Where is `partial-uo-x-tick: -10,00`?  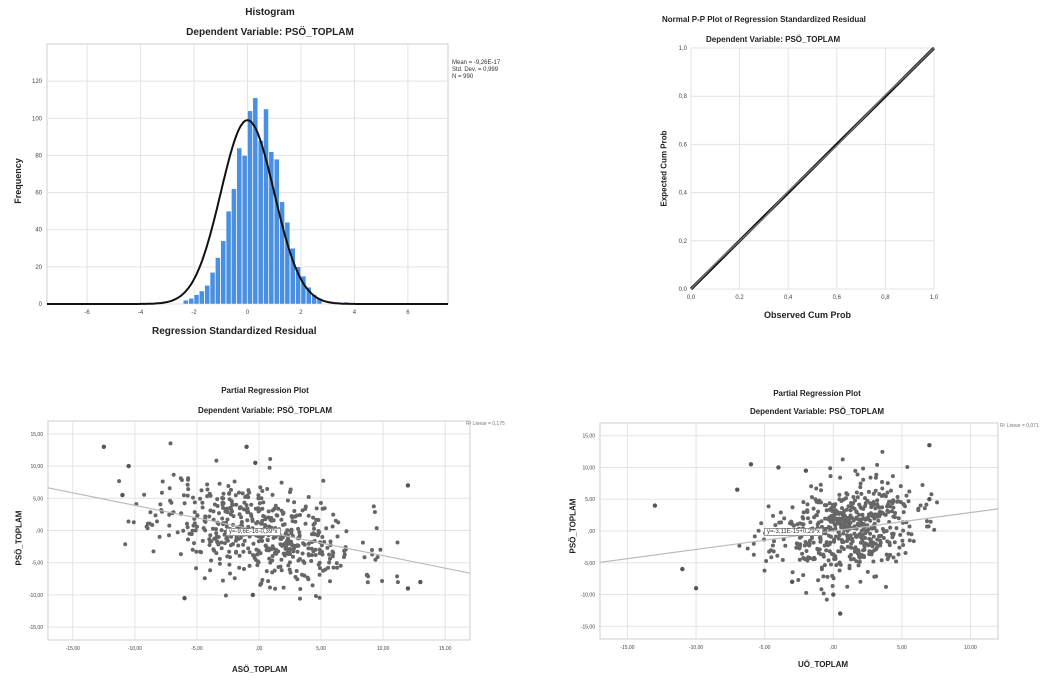
partial-uo-x-tick: -10,00 is located at coordinates (696, 648).